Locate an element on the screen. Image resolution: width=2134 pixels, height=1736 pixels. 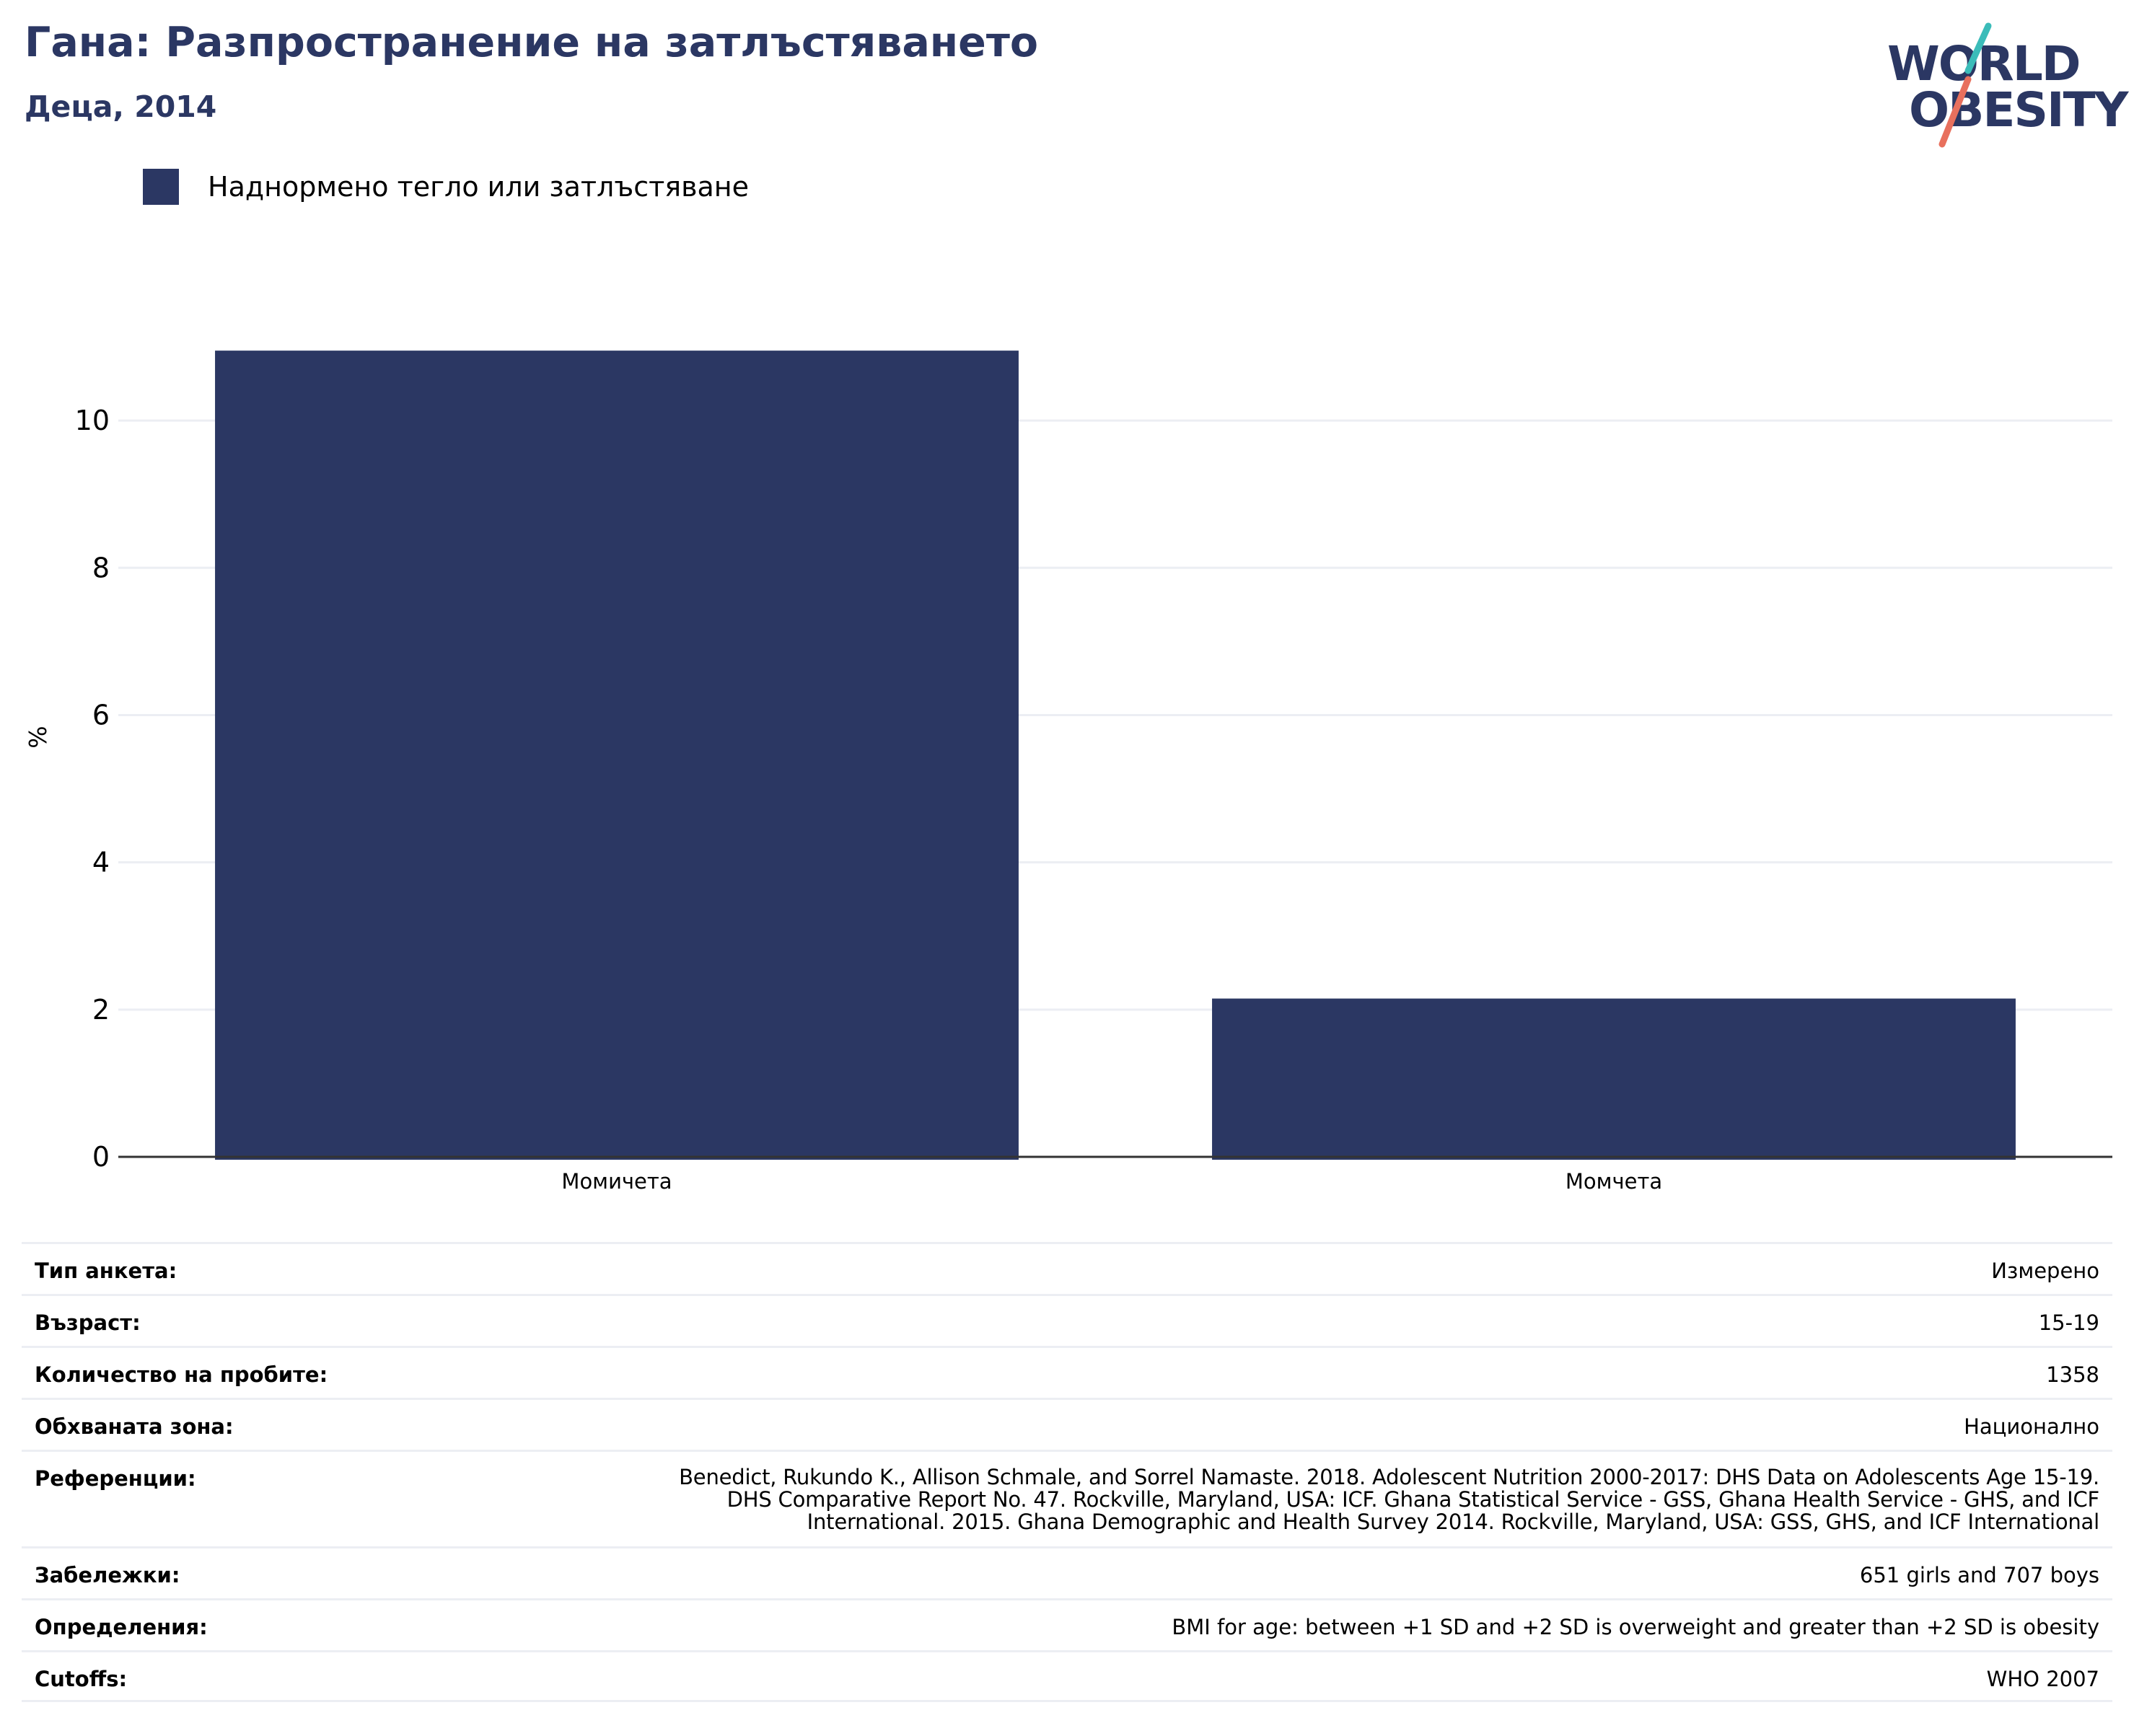
info-row: Обхваната зона: Национално is located at coordinates (1067, 1424).